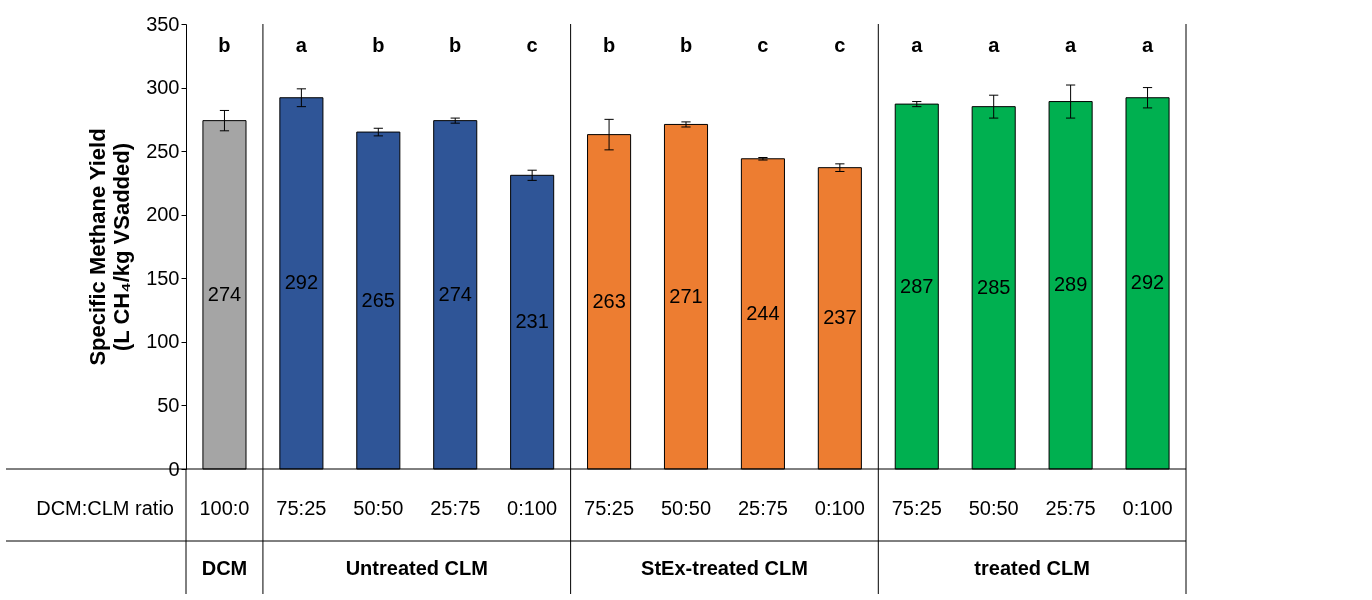 This screenshot has width=1372, height=600. What do you see at coordinates (763, 312) in the screenshot?
I see `data-label: 244` at bounding box center [763, 312].